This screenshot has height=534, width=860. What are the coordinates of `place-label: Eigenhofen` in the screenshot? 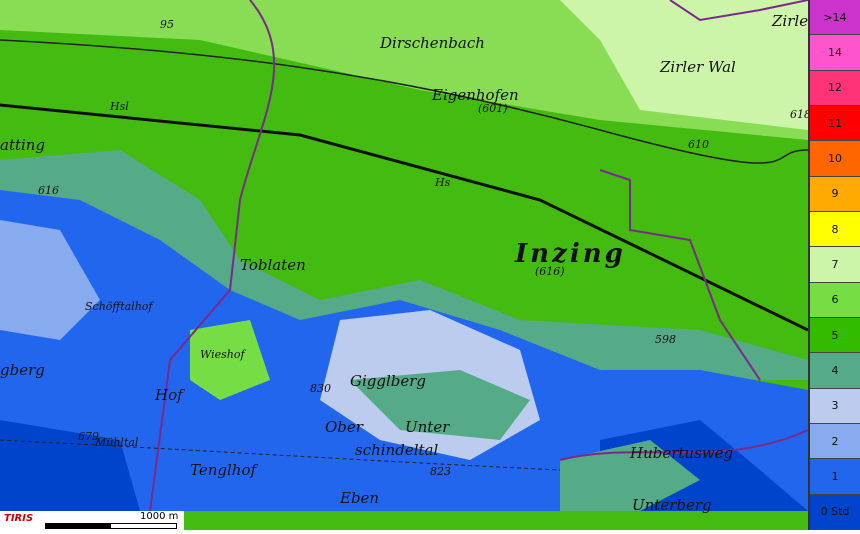 It's located at (475, 95).